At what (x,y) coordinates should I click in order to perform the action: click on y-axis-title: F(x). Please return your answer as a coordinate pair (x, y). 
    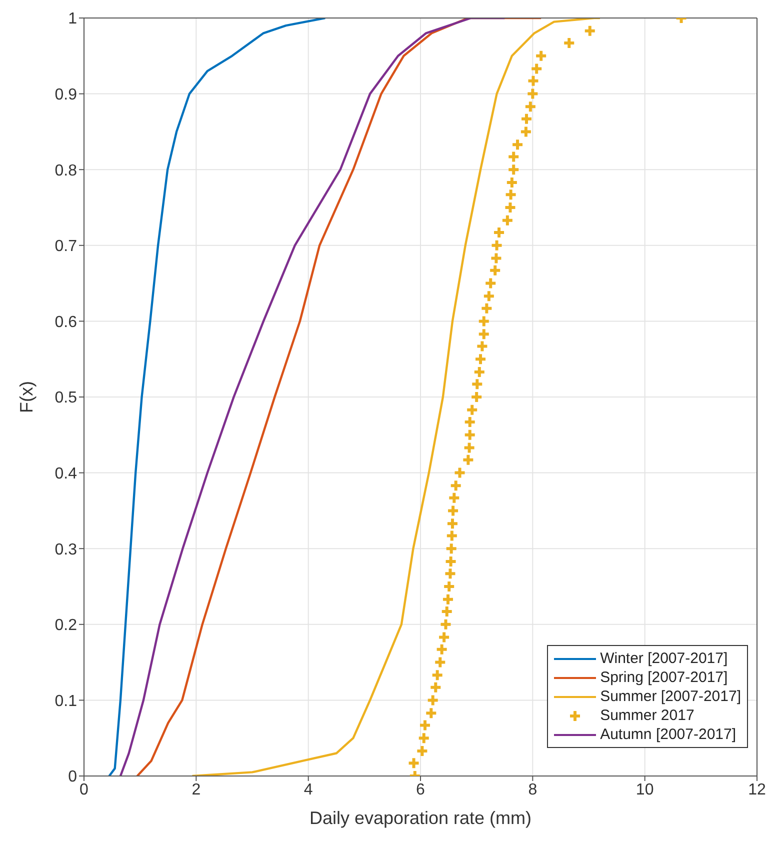
    Looking at the image, I should click on (26, 397).